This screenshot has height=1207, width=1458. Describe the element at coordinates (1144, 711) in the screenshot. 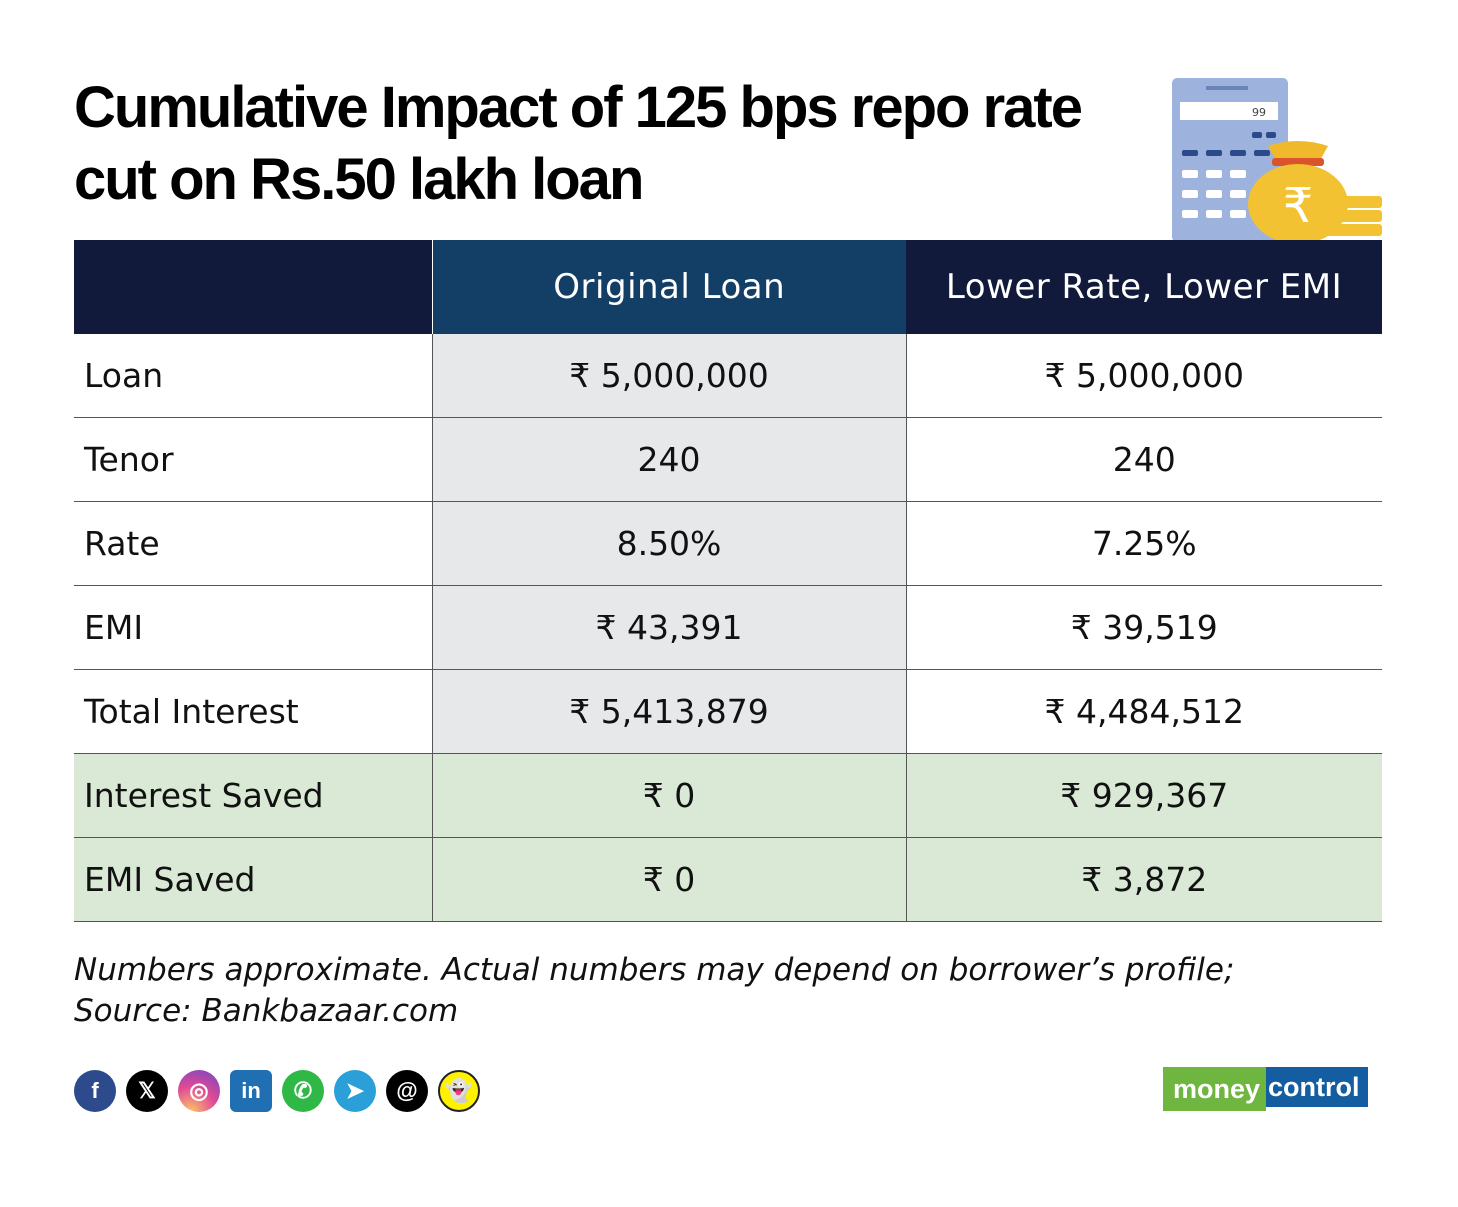

I see `cell-lower: ₹ 4,484,512` at that location.